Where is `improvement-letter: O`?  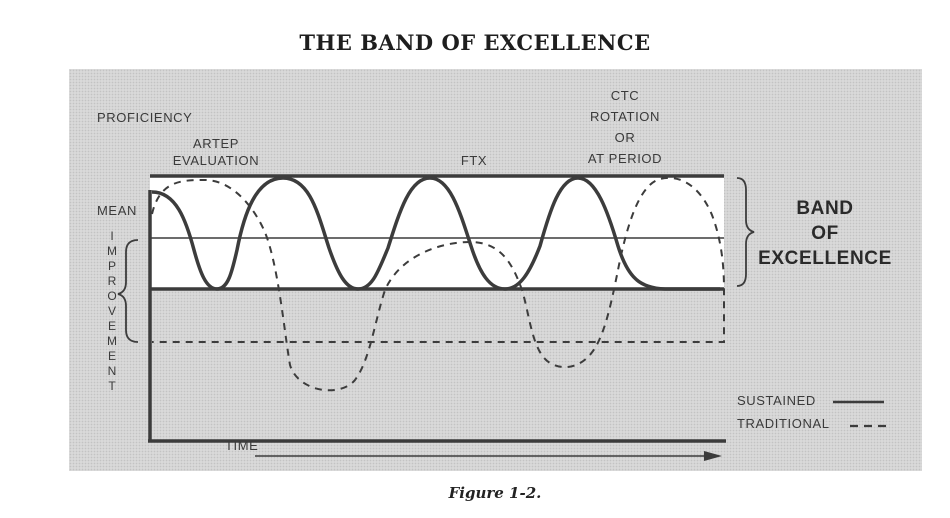 improvement-letter: O is located at coordinates (111, 296).